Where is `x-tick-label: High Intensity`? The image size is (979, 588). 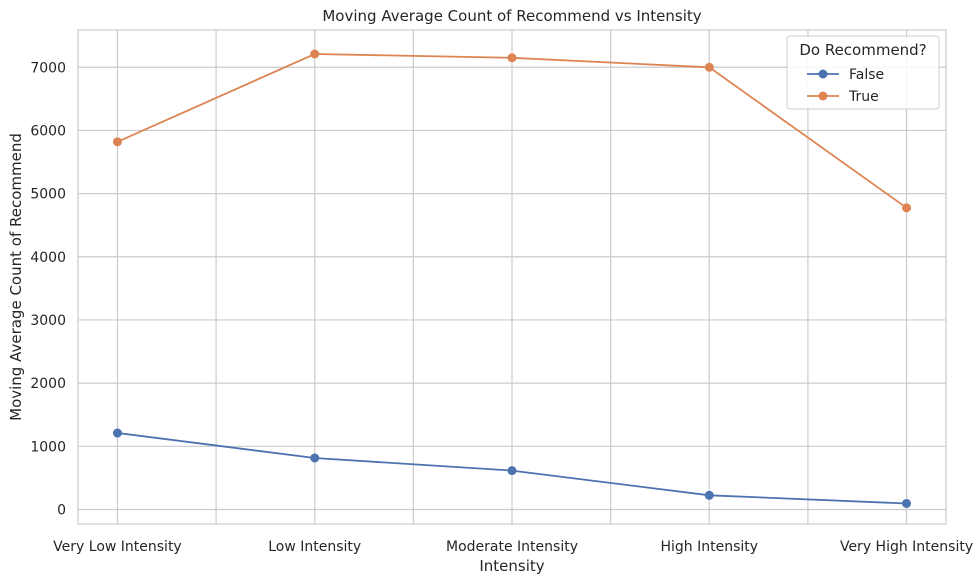 x-tick-label: High Intensity is located at coordinates (709, 547).